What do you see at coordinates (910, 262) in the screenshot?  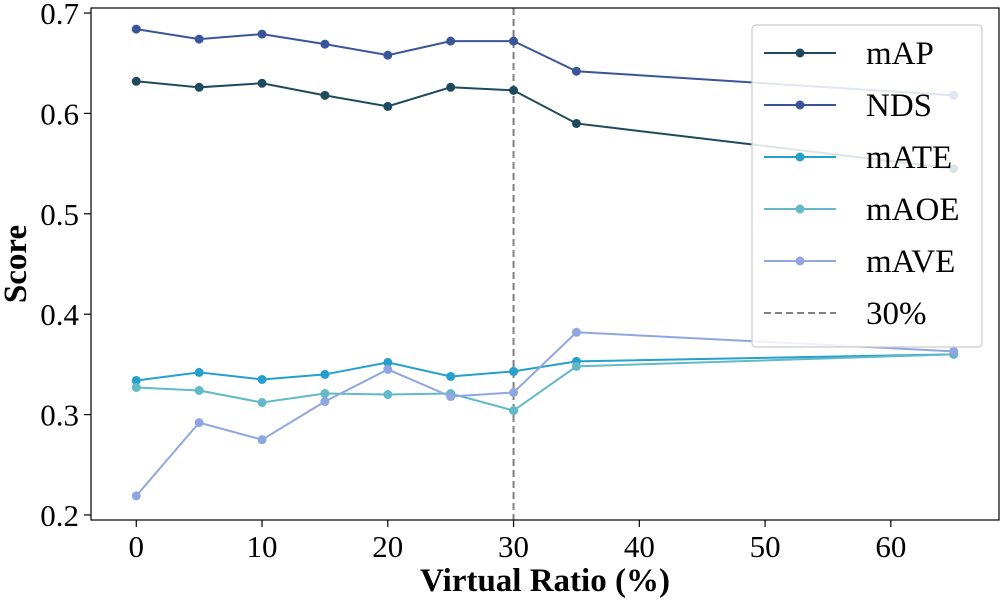 I see `legend-label-mave: mAVE` at bounding box center [910, 262].